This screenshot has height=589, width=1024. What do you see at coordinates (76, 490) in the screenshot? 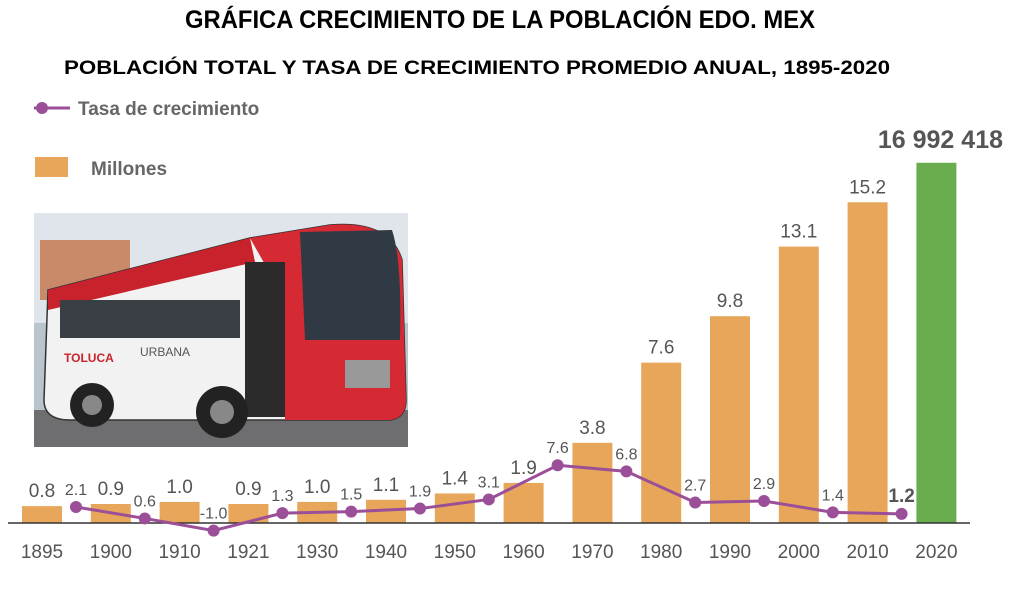
I see `rate-value-label: 2.1` at bounding box center [76, 490].